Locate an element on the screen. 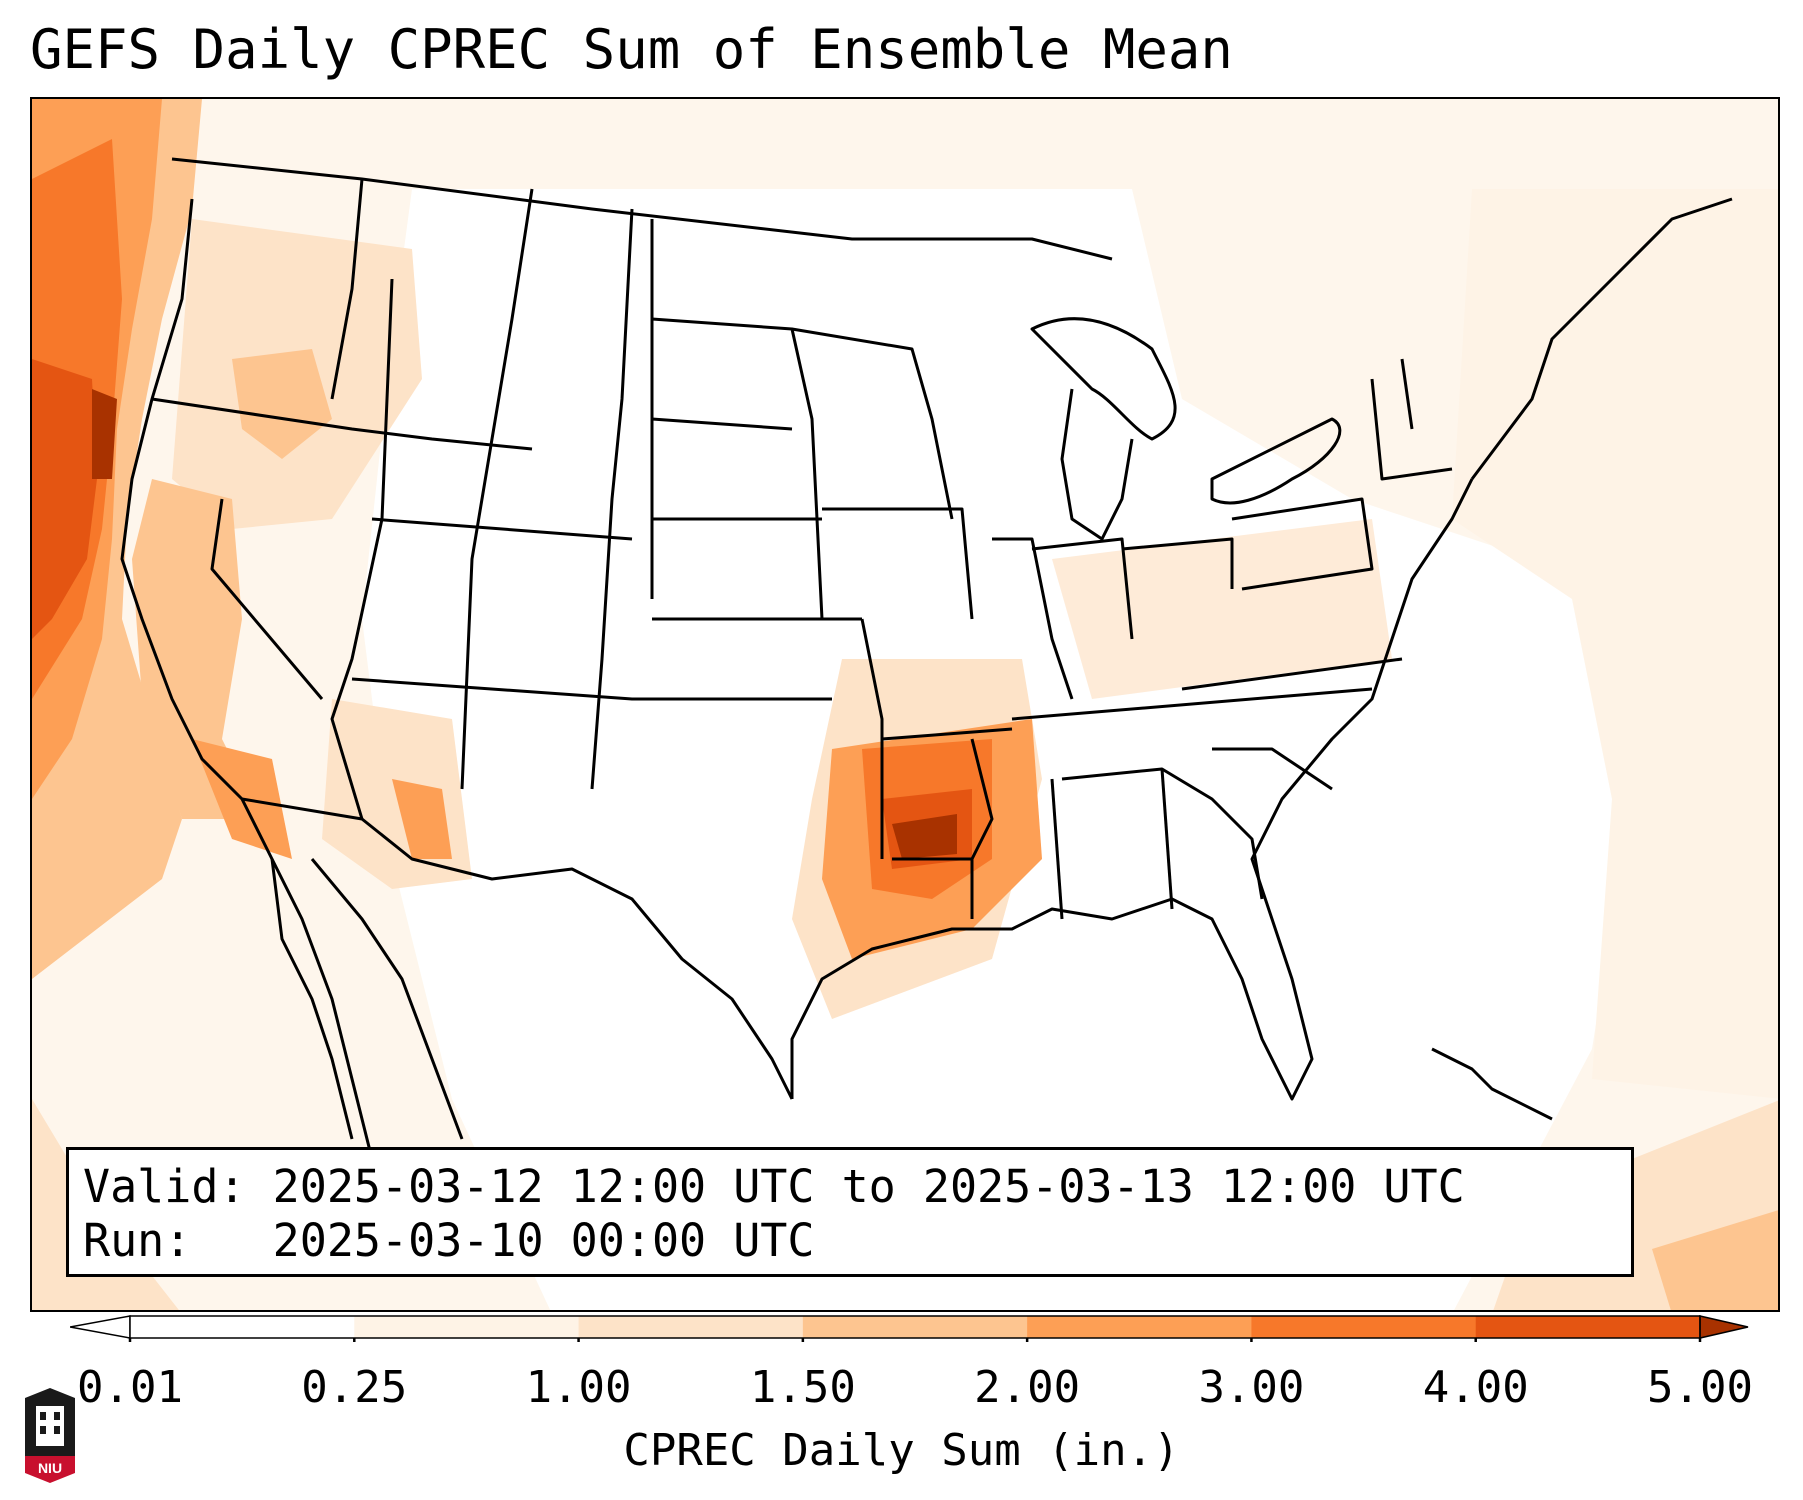  border-vt-nh is located at coordinates (1407, 394).